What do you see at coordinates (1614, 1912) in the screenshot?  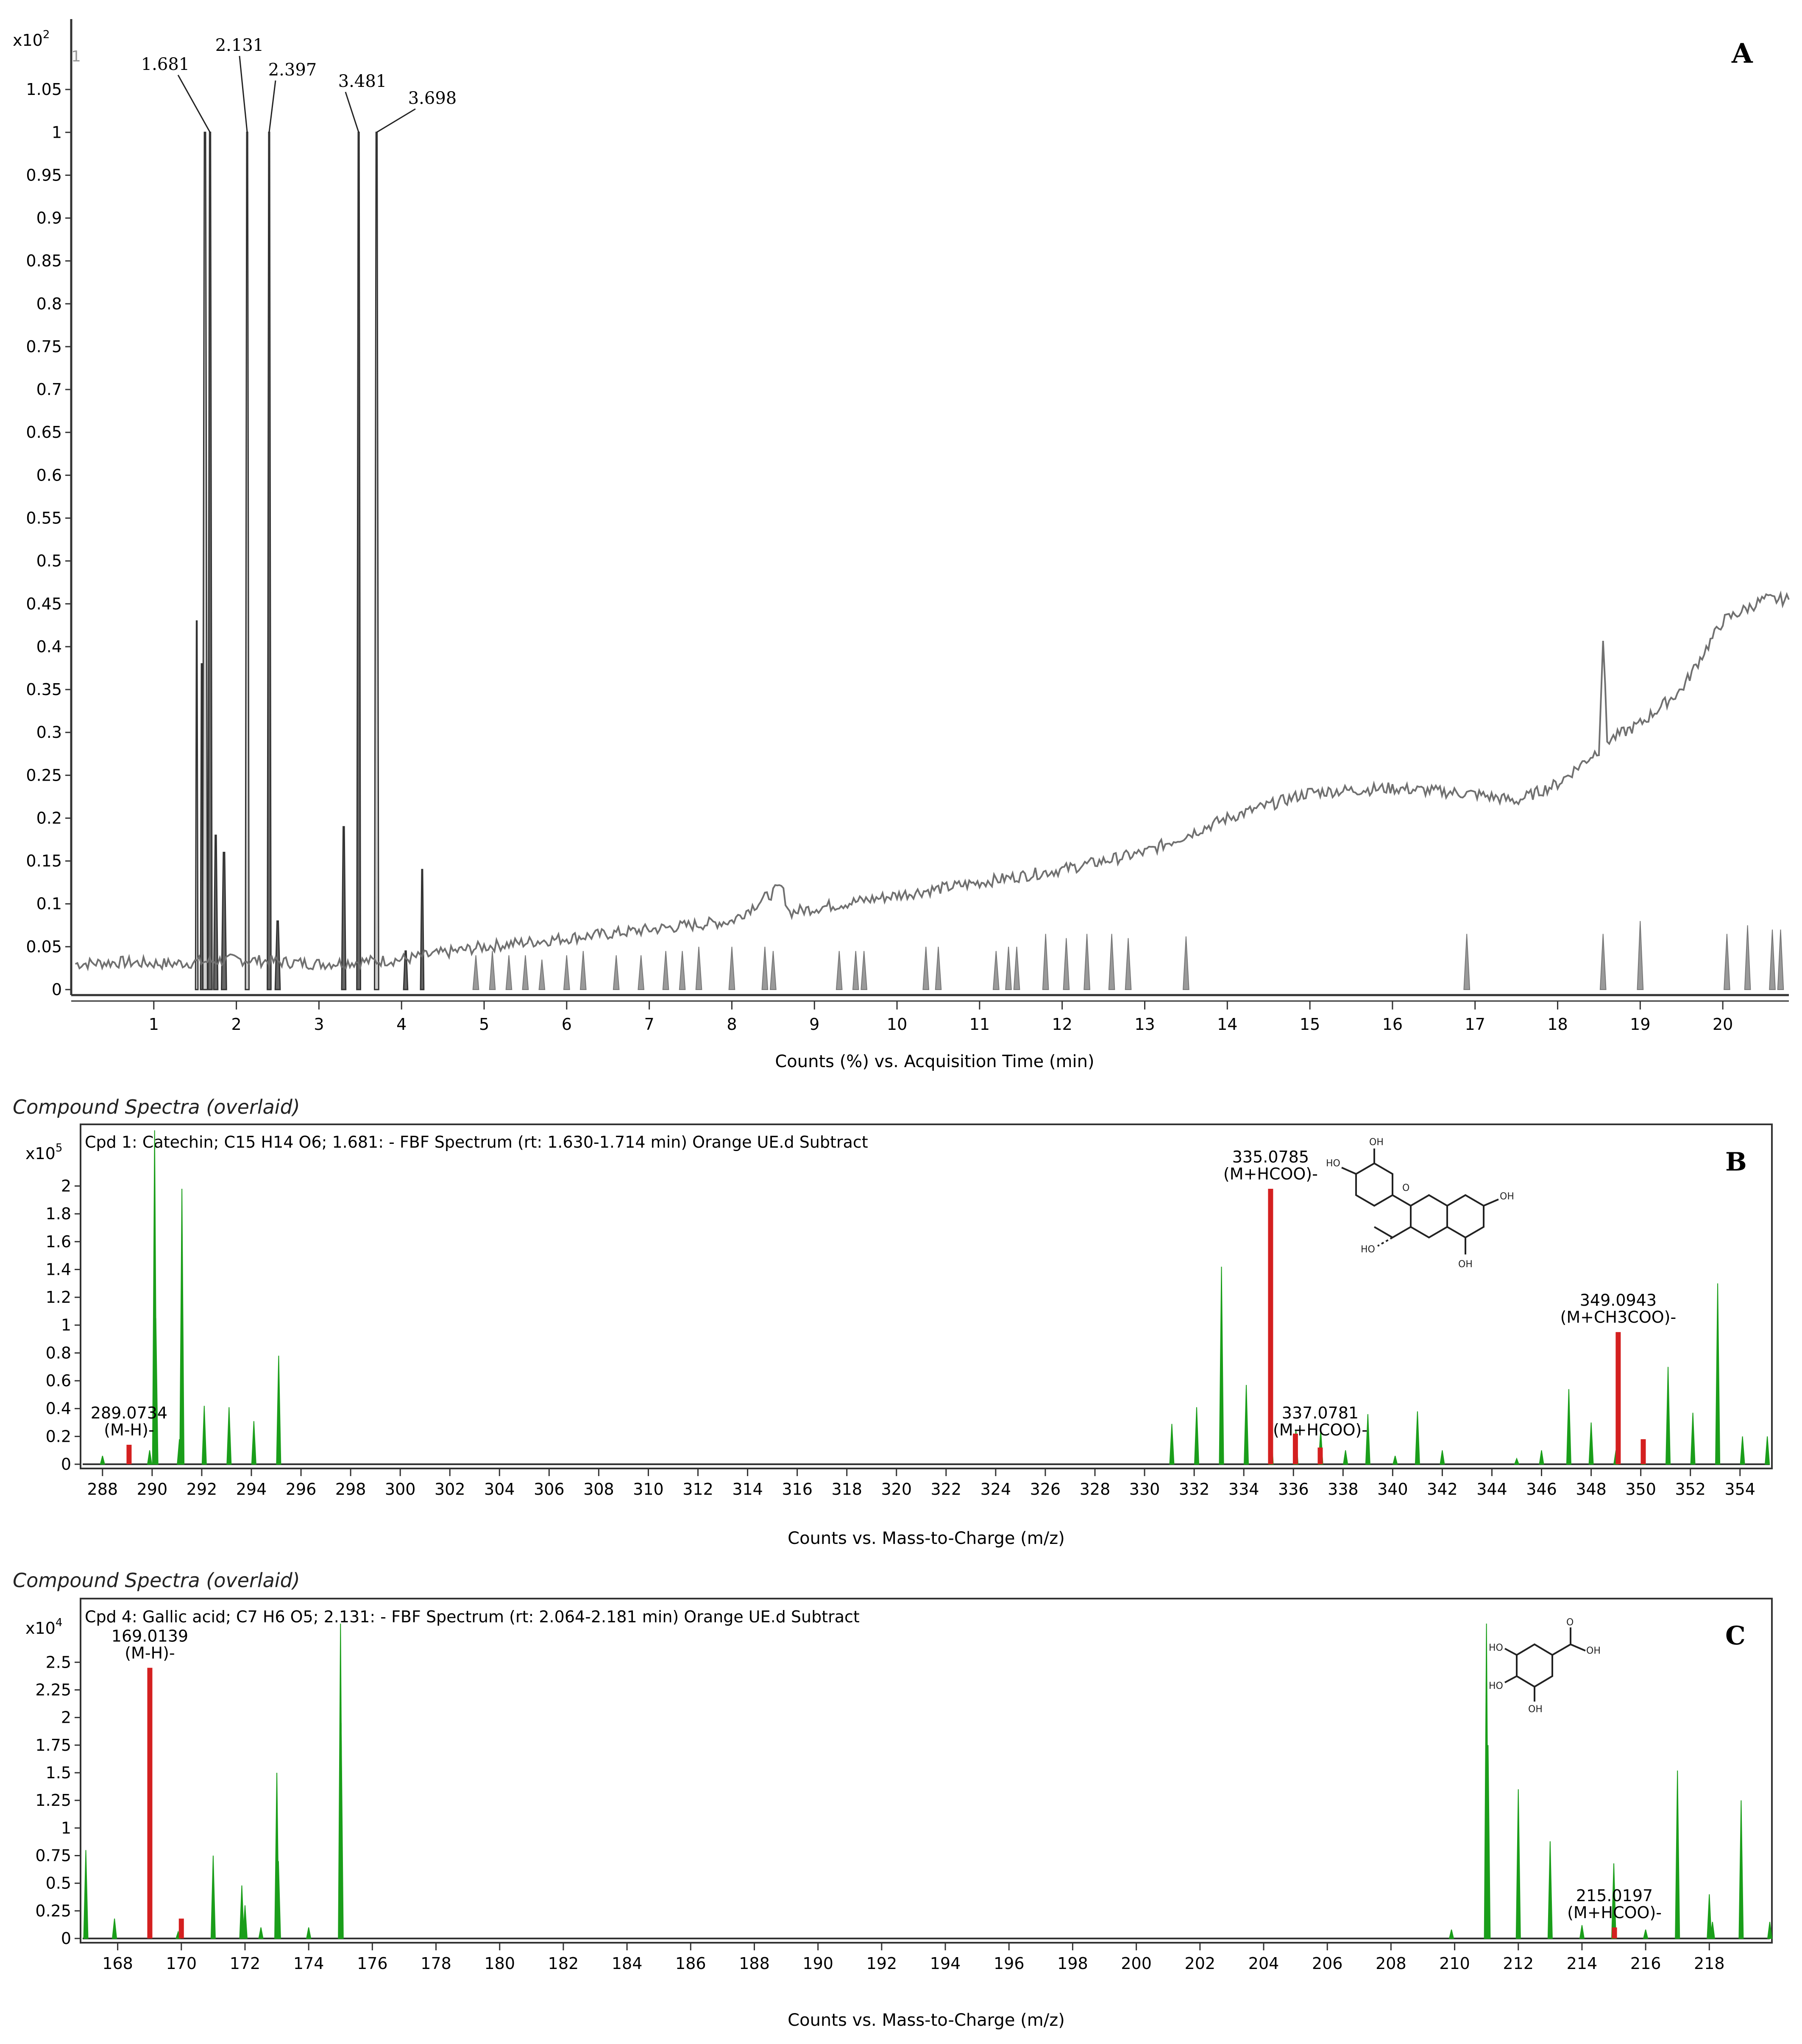 I see `peak-adduct-label: (M+HCOO)-` at bounding box center [1614, 1912].